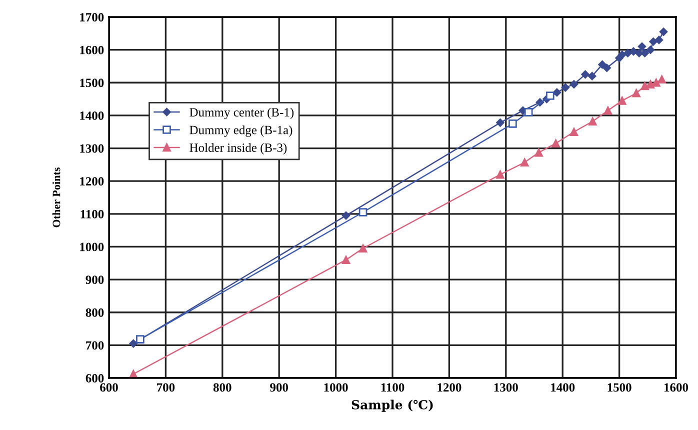  What do you see at coordinates (95, 280) in the screenshot?
I see `y-tick-label: 900` at bounding box center [95, 280].